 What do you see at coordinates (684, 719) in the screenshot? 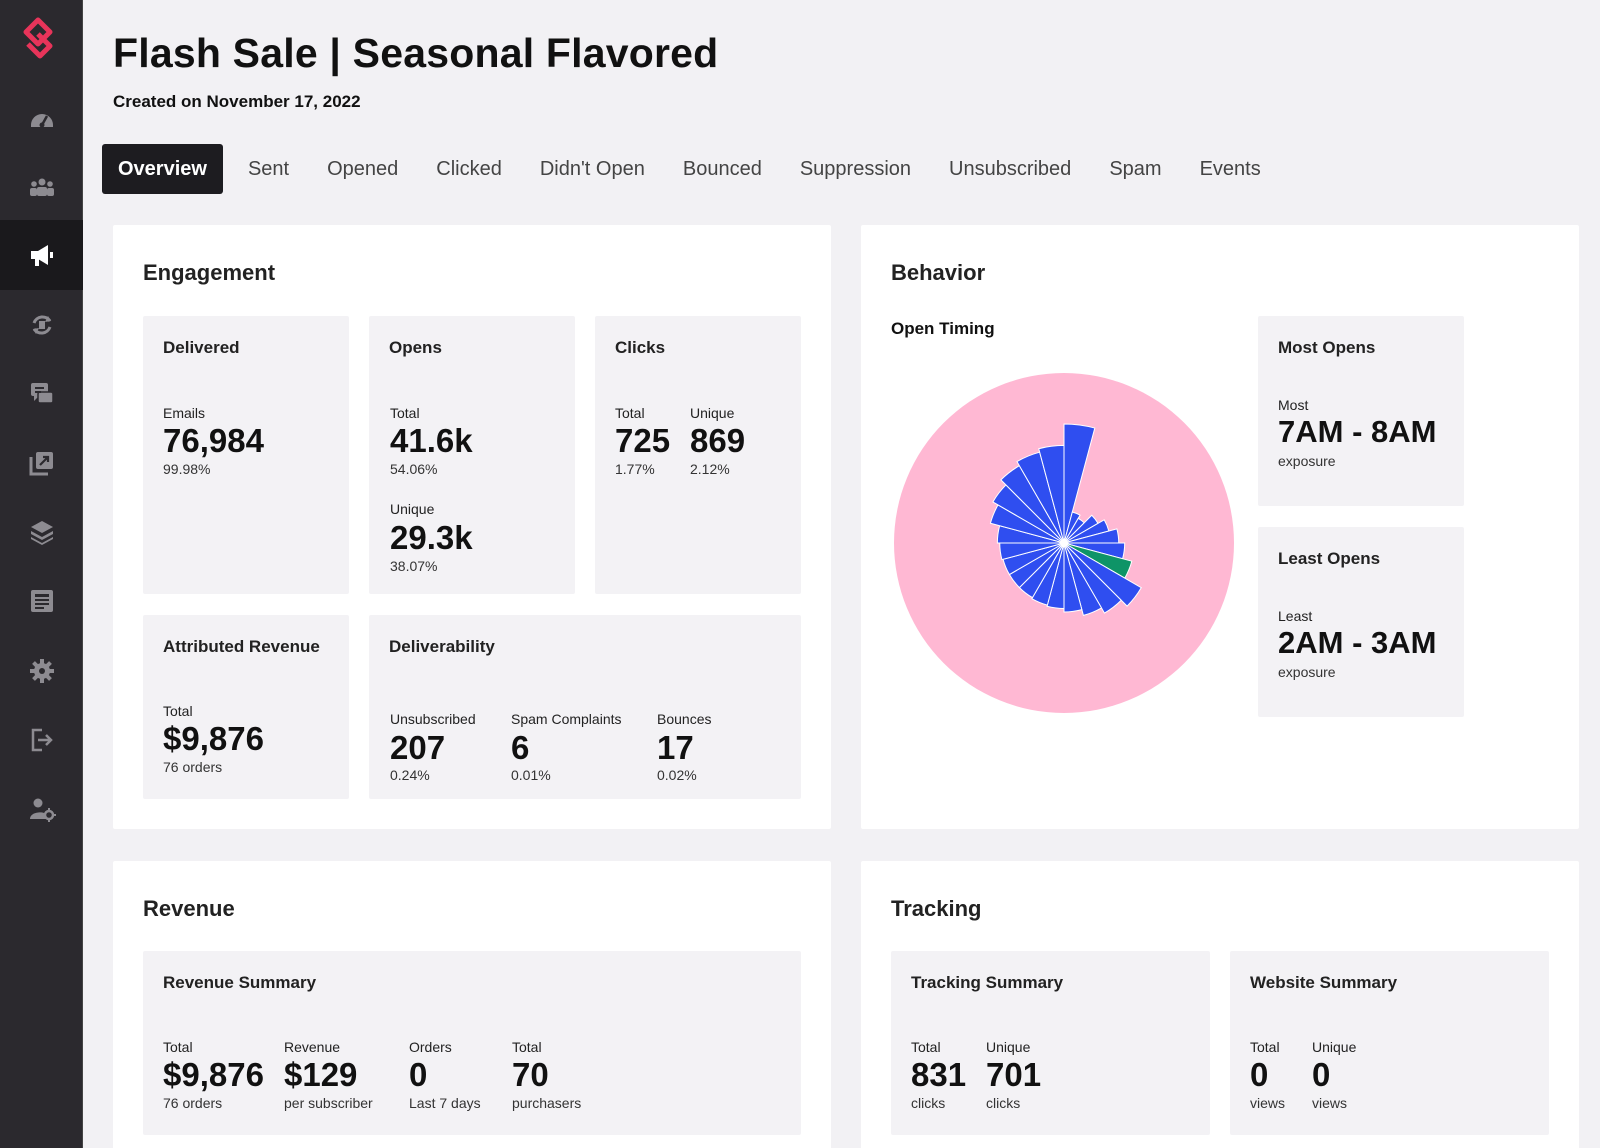
I see `bounces-label: Bounces` at bounding box center [684, 719].